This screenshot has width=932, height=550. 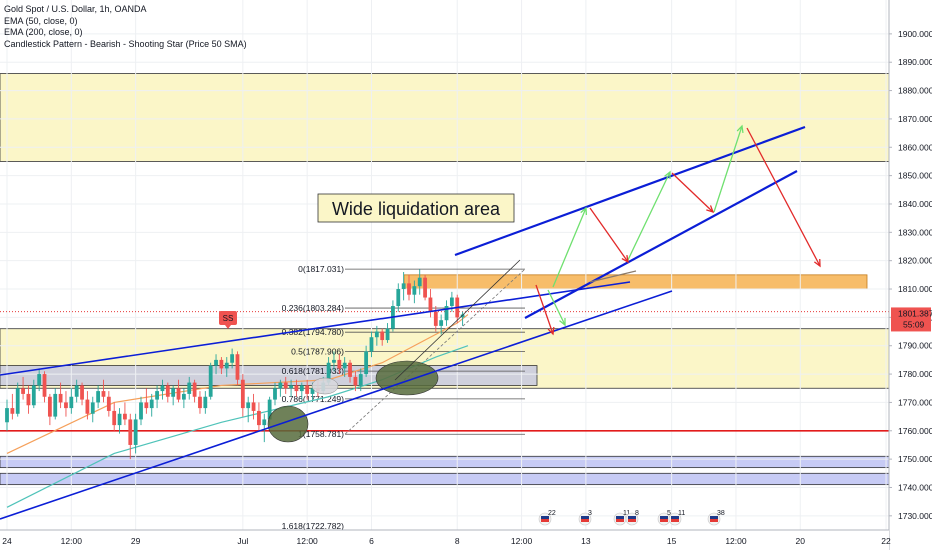 I want to click on symbol-title: Gold Spot / U.S. Dollar, 1h, OANDA, so click(x=75, y=9).